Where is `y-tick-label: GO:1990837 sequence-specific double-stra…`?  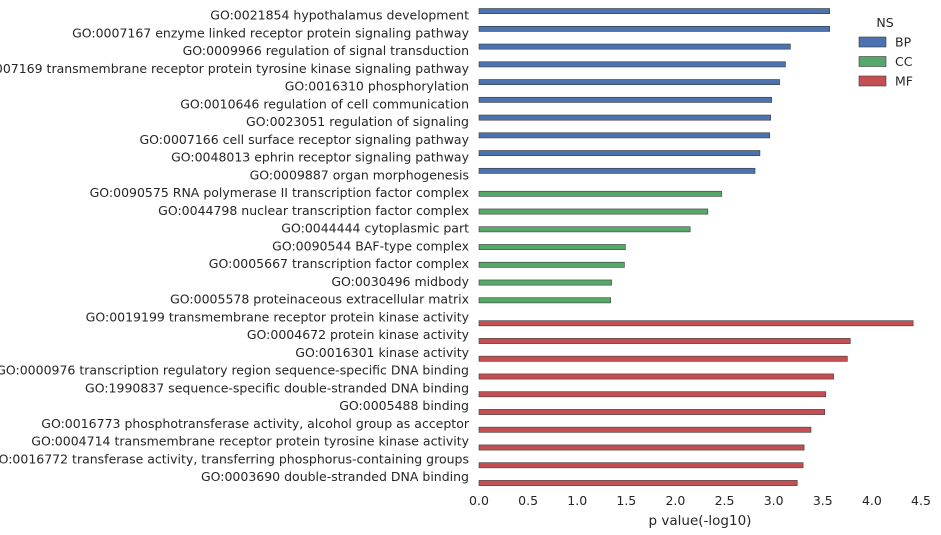 y-tick-label: GO:1990837 sequence-specific double-stra… is located at coordinates (277, 387).